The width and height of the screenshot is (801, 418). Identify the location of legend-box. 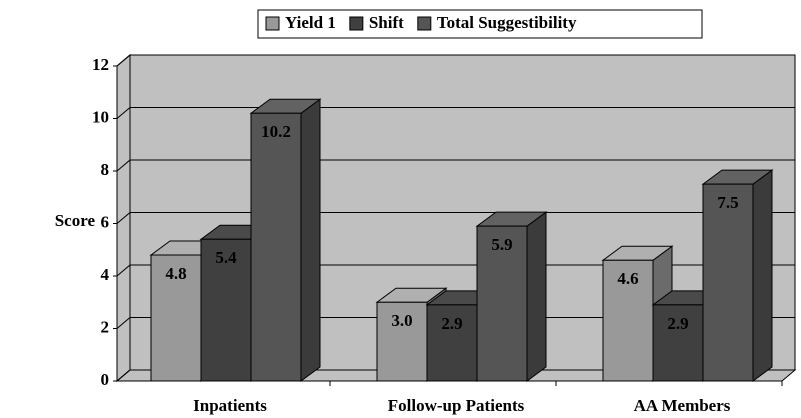
(480, 24).